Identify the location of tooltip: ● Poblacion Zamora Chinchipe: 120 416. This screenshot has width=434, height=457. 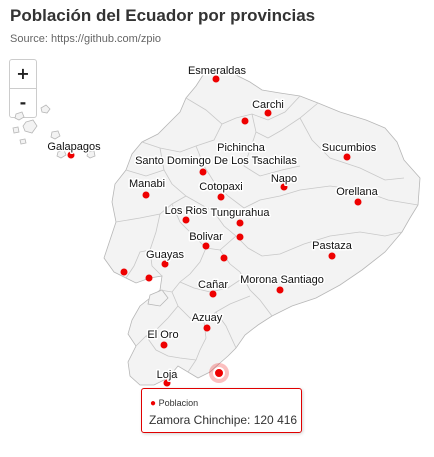
(221, 410).